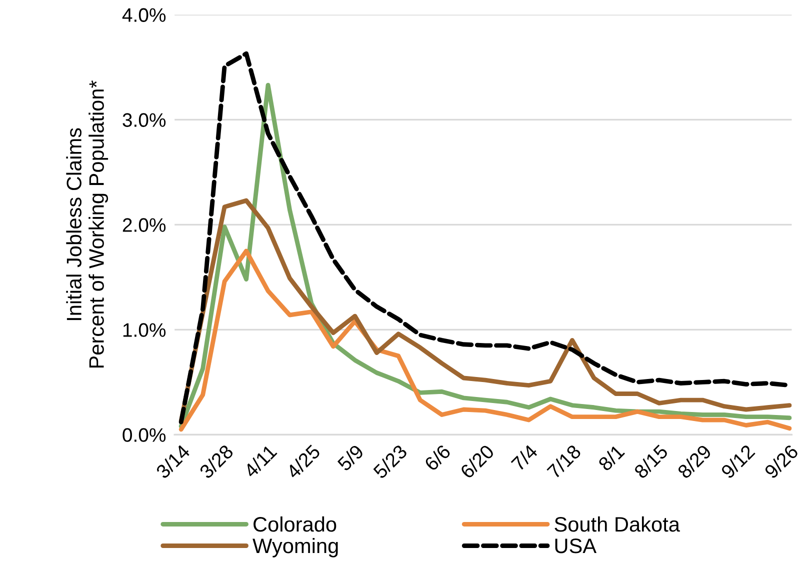 The width and height of the screenshot is (812, 566). Describe the element at coordinates (144, 435) in the screenshot. I see `y-tick-label: 0.0%` at that location.